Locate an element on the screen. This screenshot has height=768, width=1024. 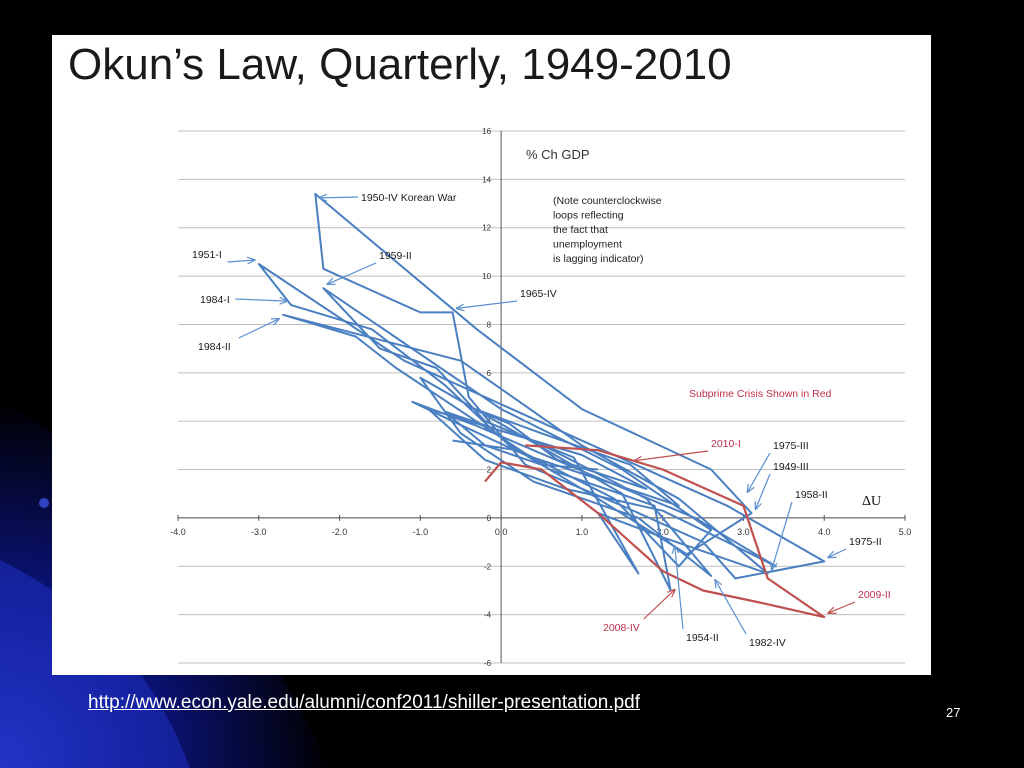
annotation-label: 1949-III is located at coordinates (791, 467).